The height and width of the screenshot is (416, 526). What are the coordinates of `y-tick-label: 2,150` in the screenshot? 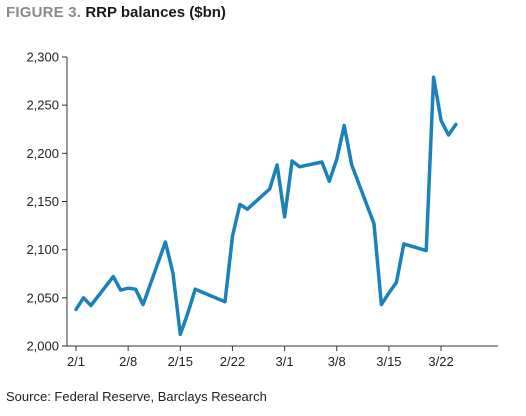 It's located at (42, 201).